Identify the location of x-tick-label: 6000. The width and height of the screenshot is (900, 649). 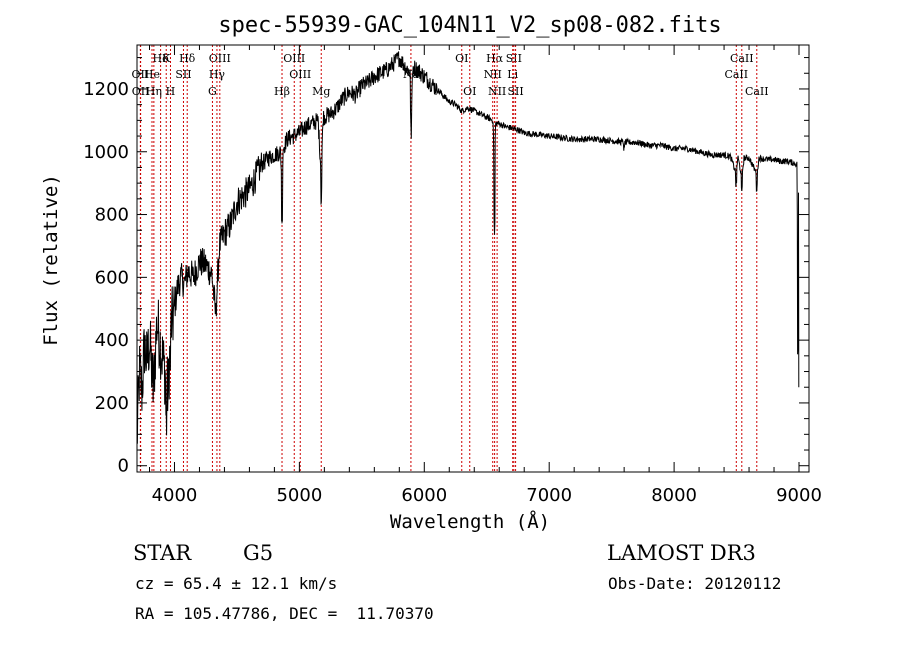
(424, 495).